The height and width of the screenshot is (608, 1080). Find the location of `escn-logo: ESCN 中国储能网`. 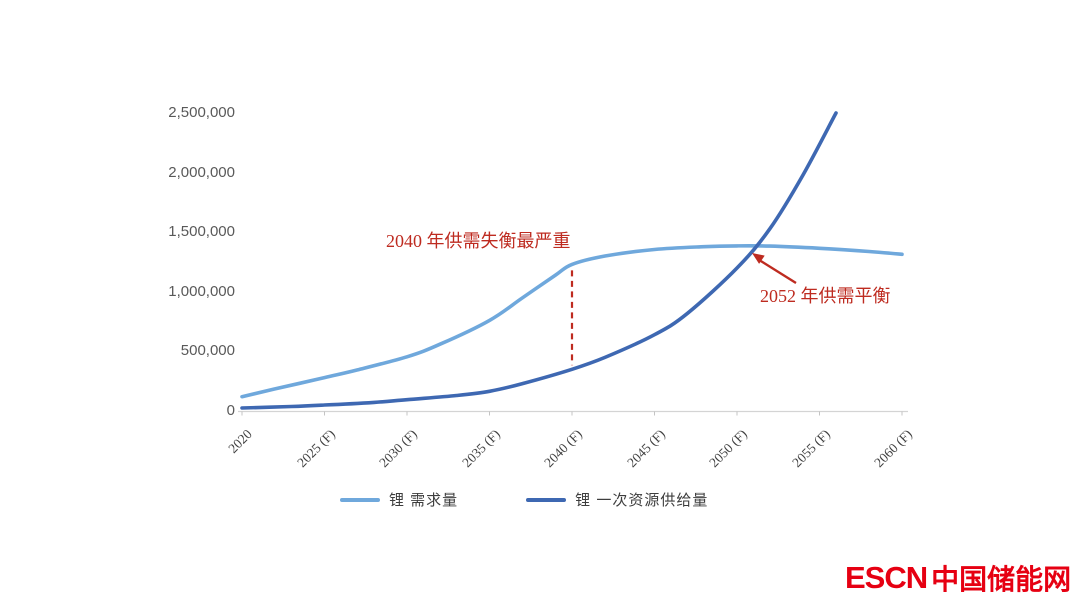

escn-logo: ESCN 中国储能网 is located at coordinates (958, 578).